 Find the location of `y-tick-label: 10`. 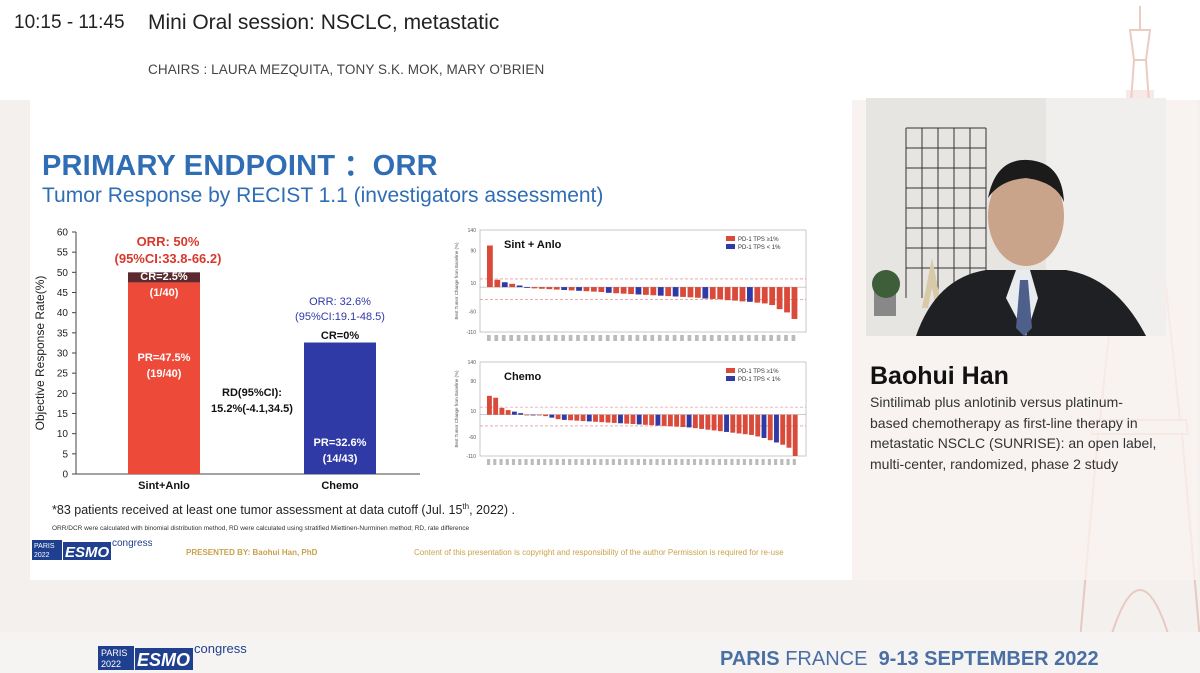

y-tick-label: 10 is located at coordinates (473, 412).